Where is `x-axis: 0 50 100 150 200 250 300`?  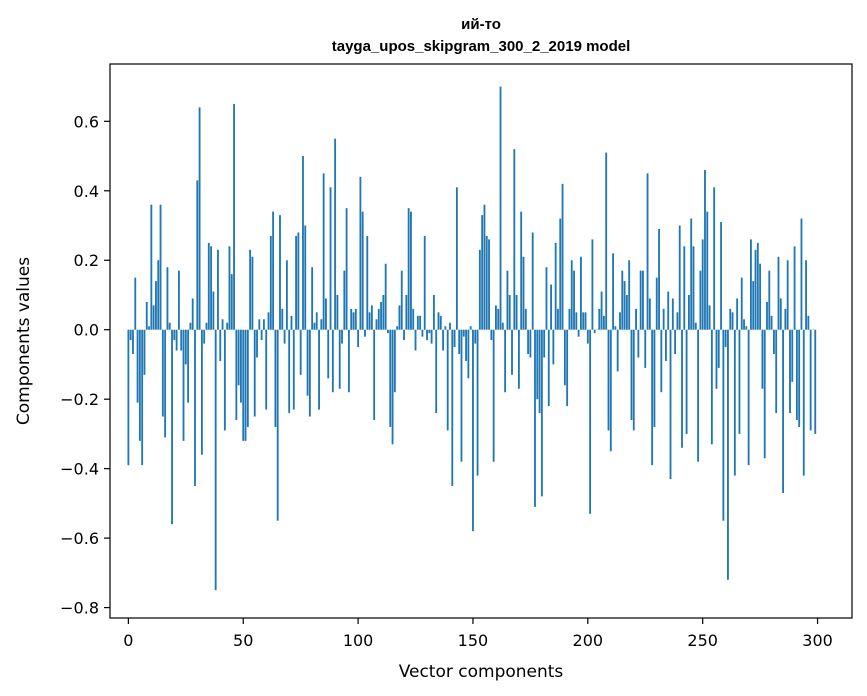 x-axis: 0 50 100 150 200 250 300 is located at coordinates (478, 634).